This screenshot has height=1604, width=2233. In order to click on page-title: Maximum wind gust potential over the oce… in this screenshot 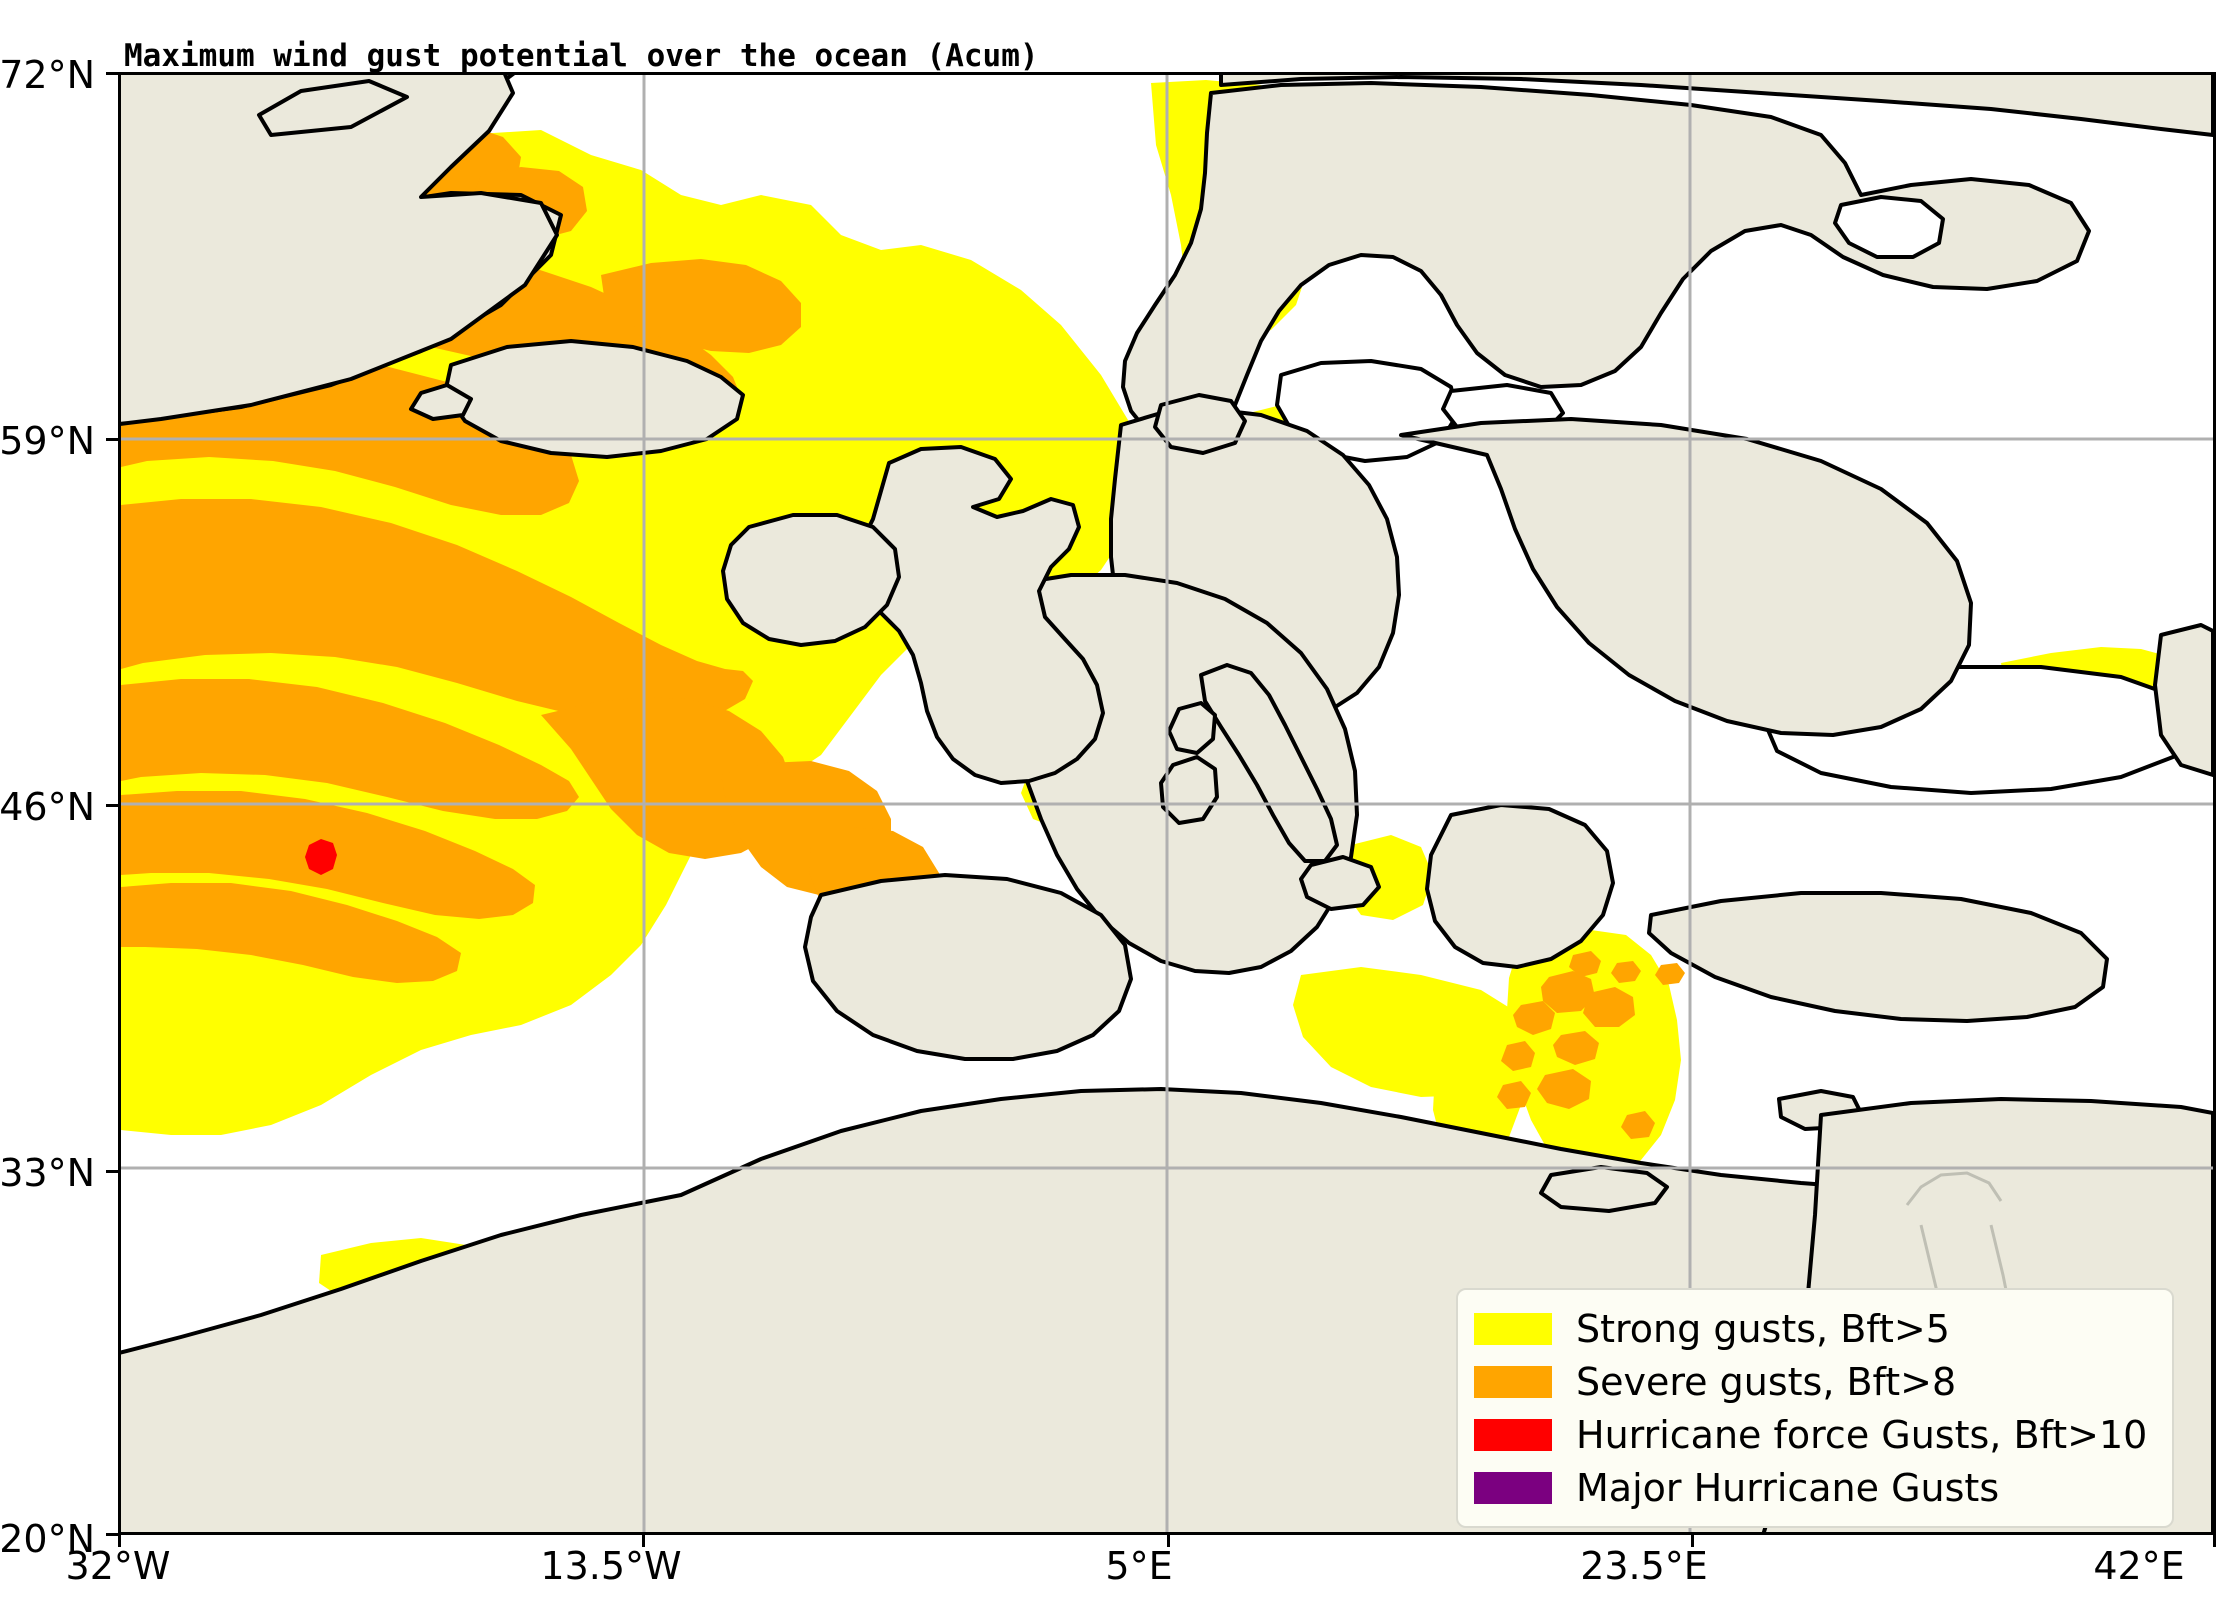, I will do `click(581, 56)`.